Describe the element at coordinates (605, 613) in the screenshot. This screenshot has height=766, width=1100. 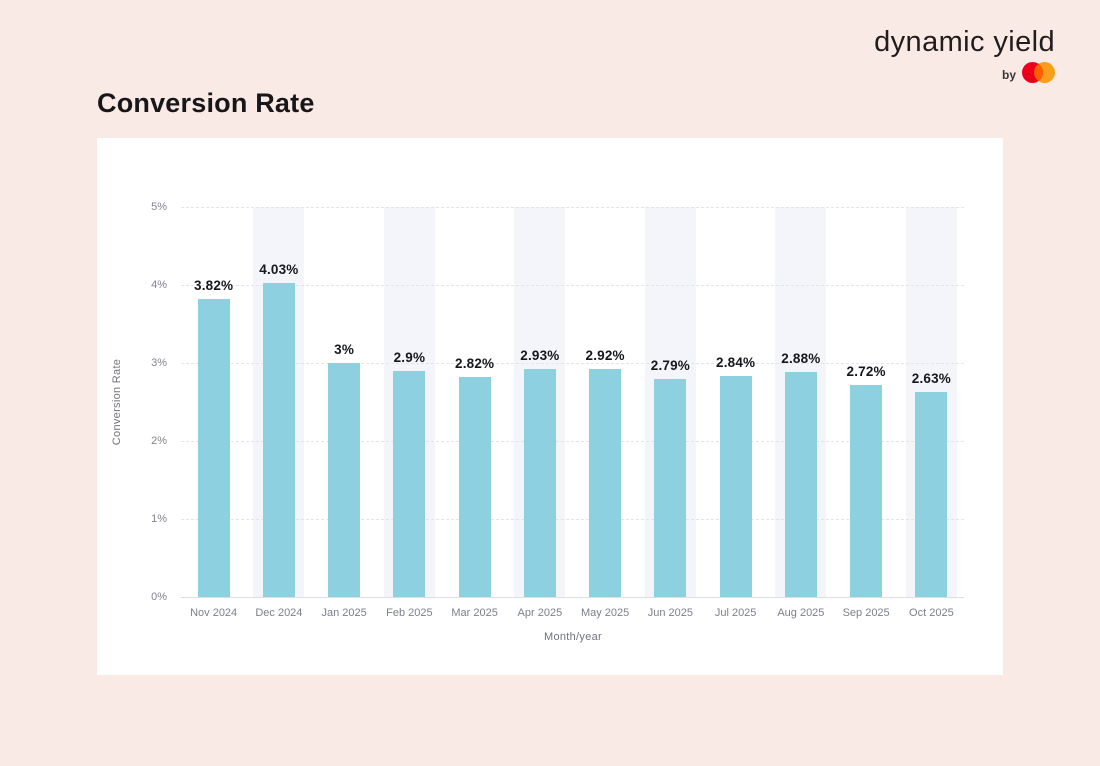
I see `x-tick-label: May 2025` at that location.